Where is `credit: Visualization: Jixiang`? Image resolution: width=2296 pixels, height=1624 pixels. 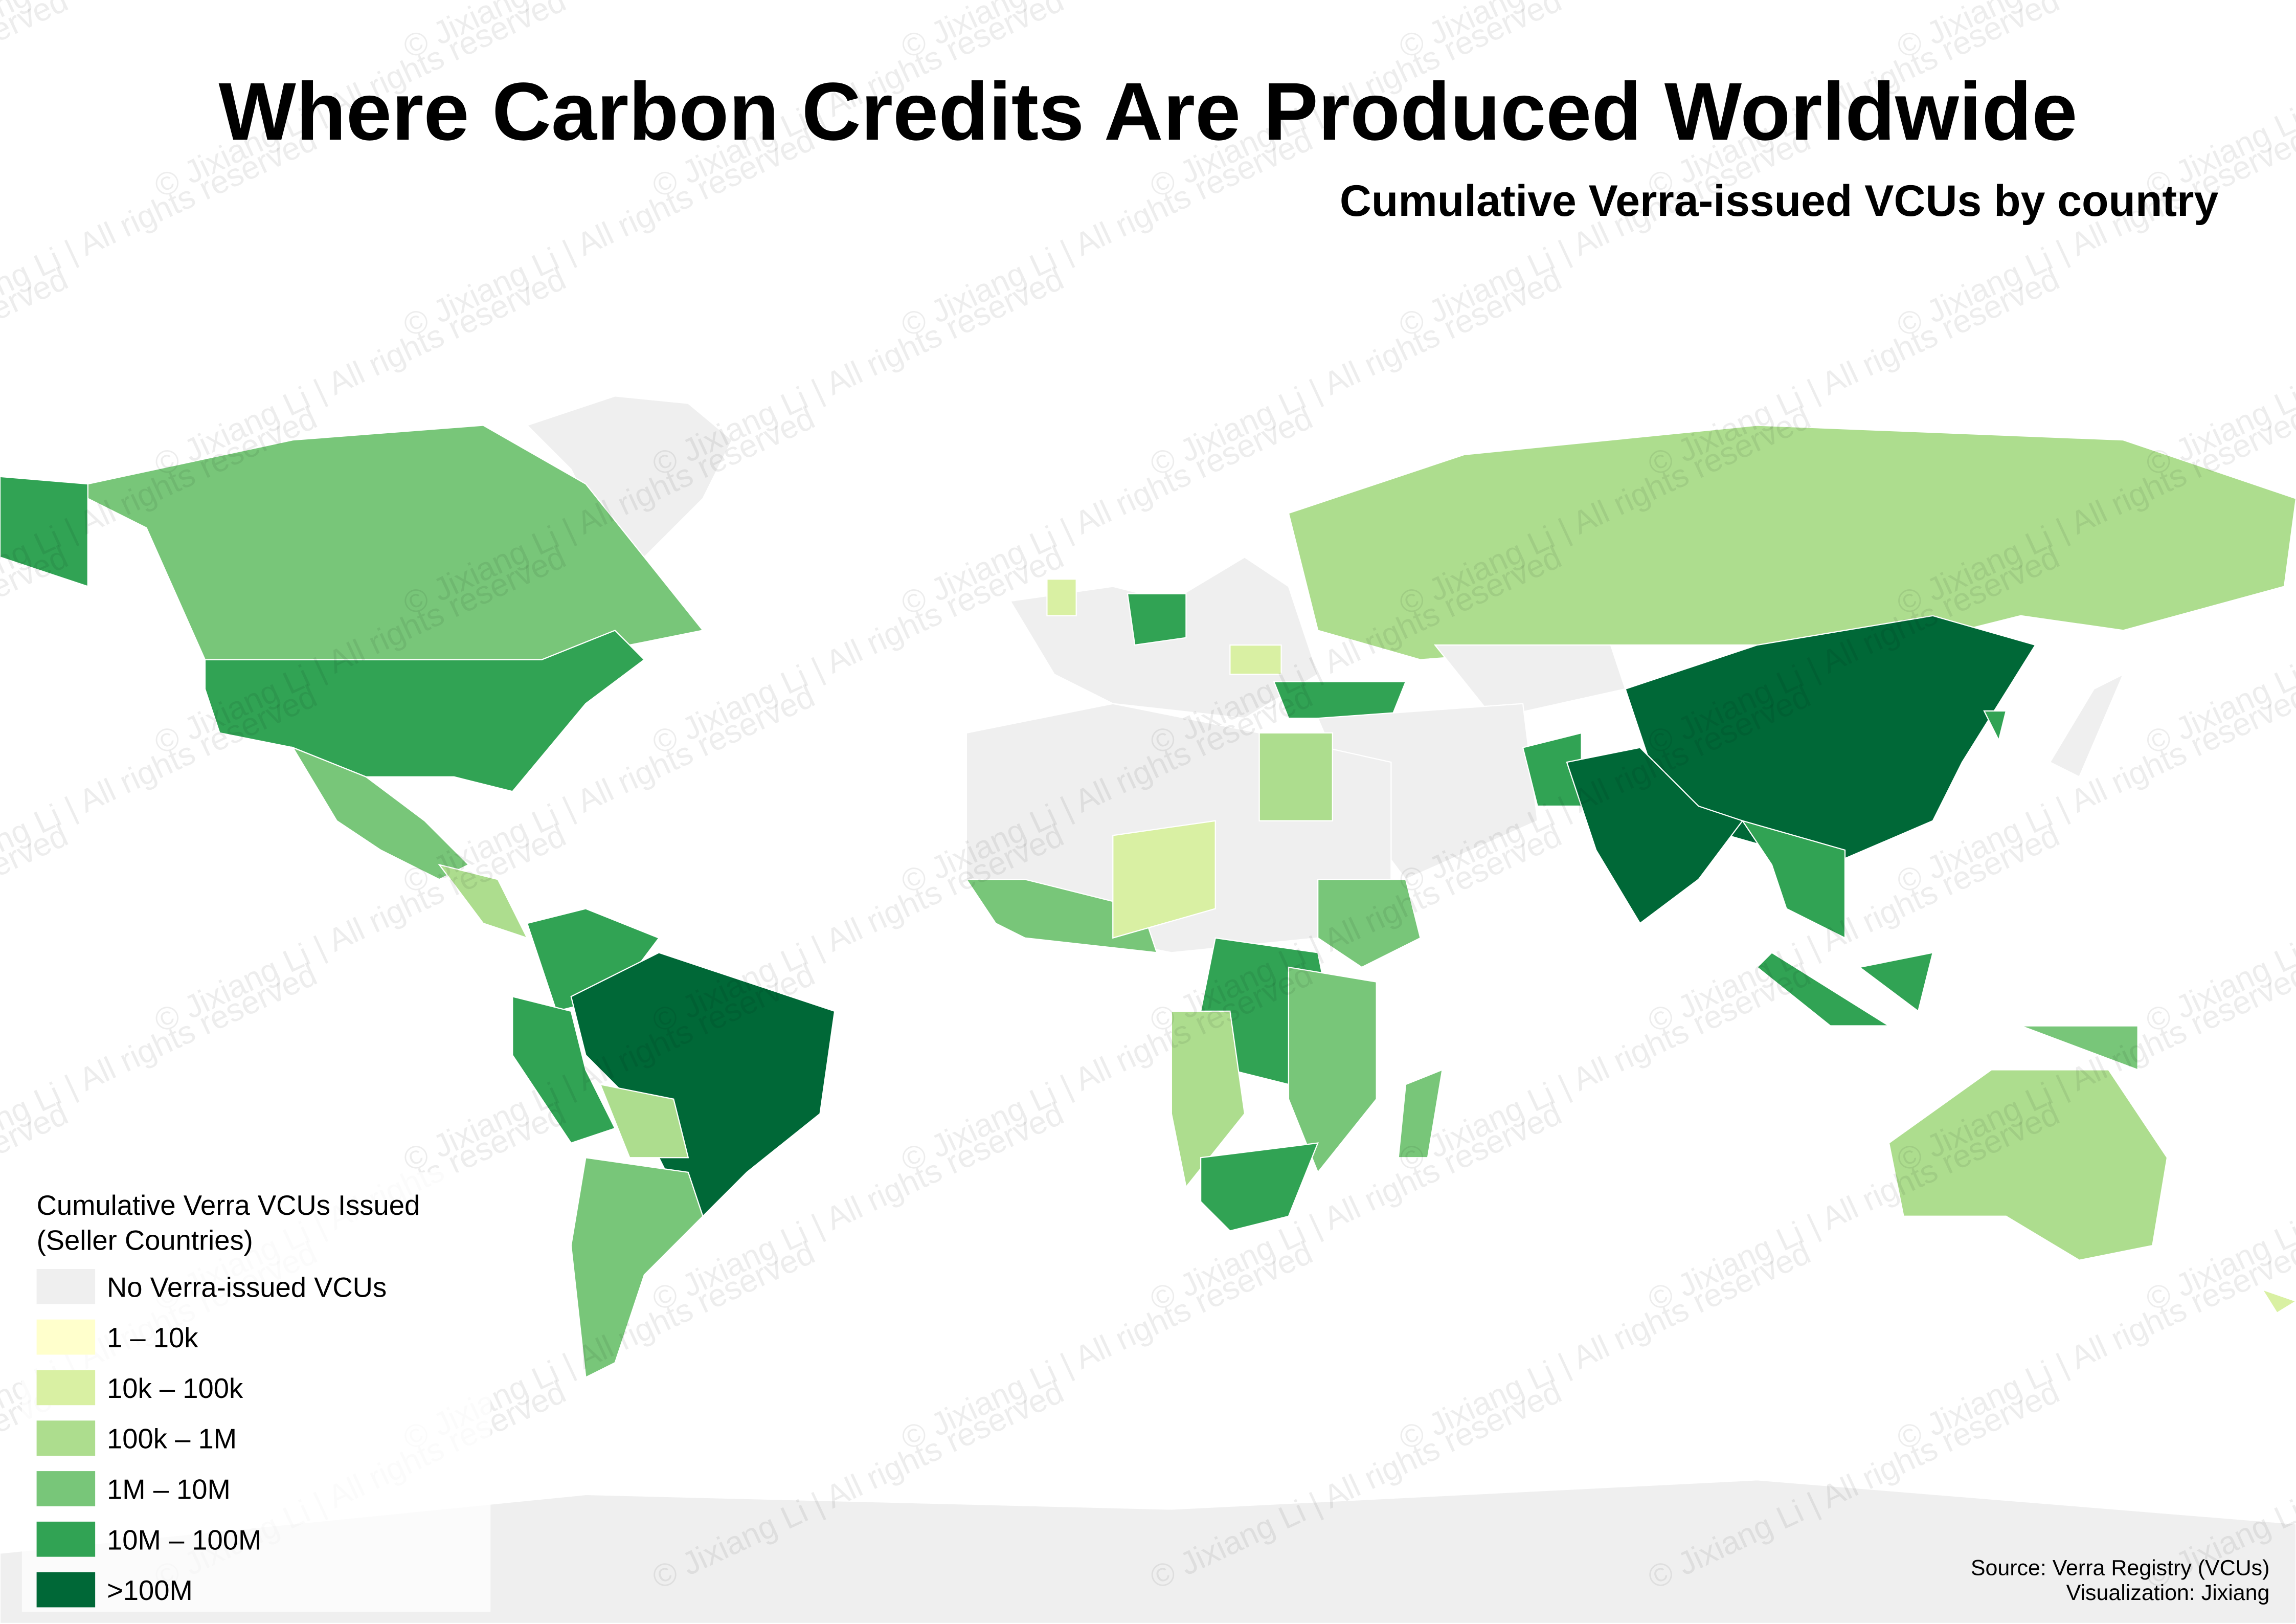
credit: Visualization: Jixiang is located at coordinates (2168, 1593).